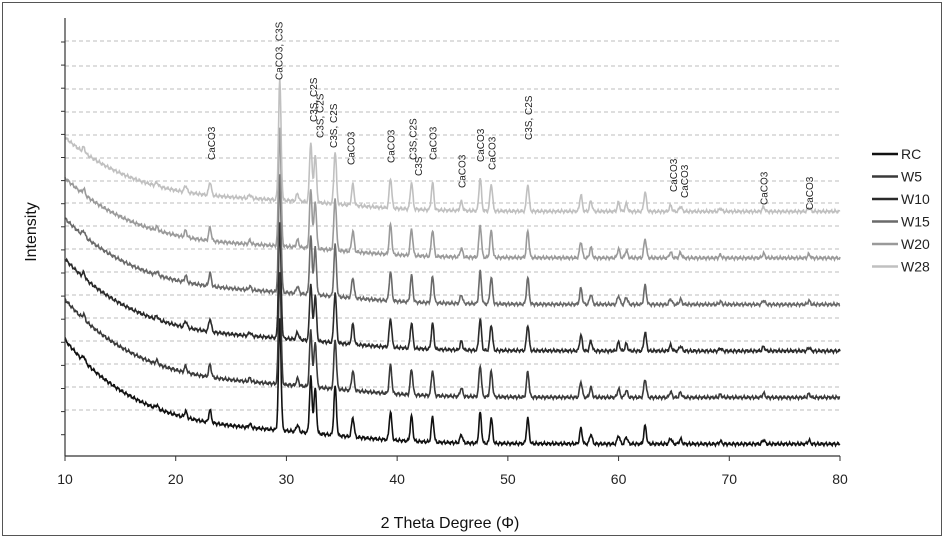  What do you see at coordinates (450, 523) in the screenshot?
I see `x-axis-title: 2 Theta Degree (Φ)` at bounding box center [450, 523].